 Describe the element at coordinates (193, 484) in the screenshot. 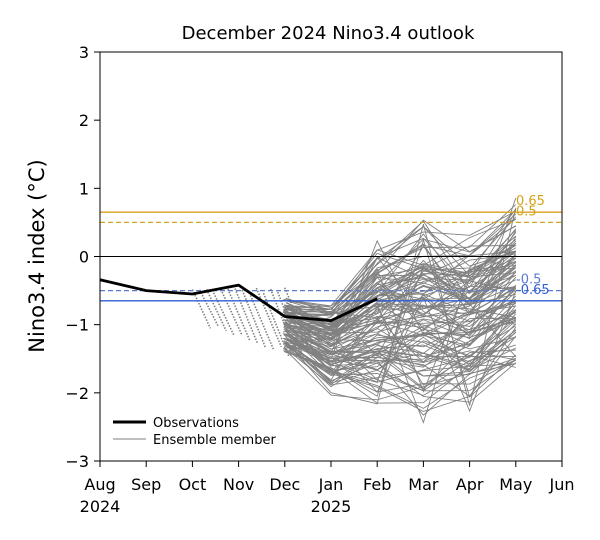

I see `x-tick-label: Oct` at that location.